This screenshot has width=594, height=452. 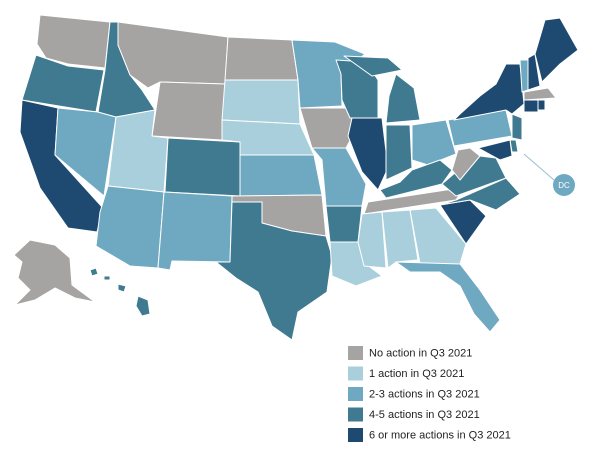 What do you see at coordinates (400, 239) in the screenshot?
I see `state-al` at bounding box center [400, 239].